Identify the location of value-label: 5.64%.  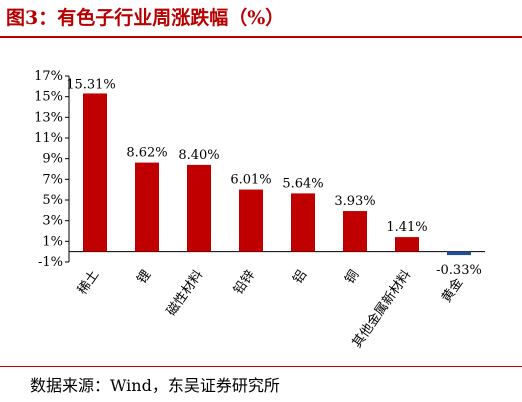
(302, 183).